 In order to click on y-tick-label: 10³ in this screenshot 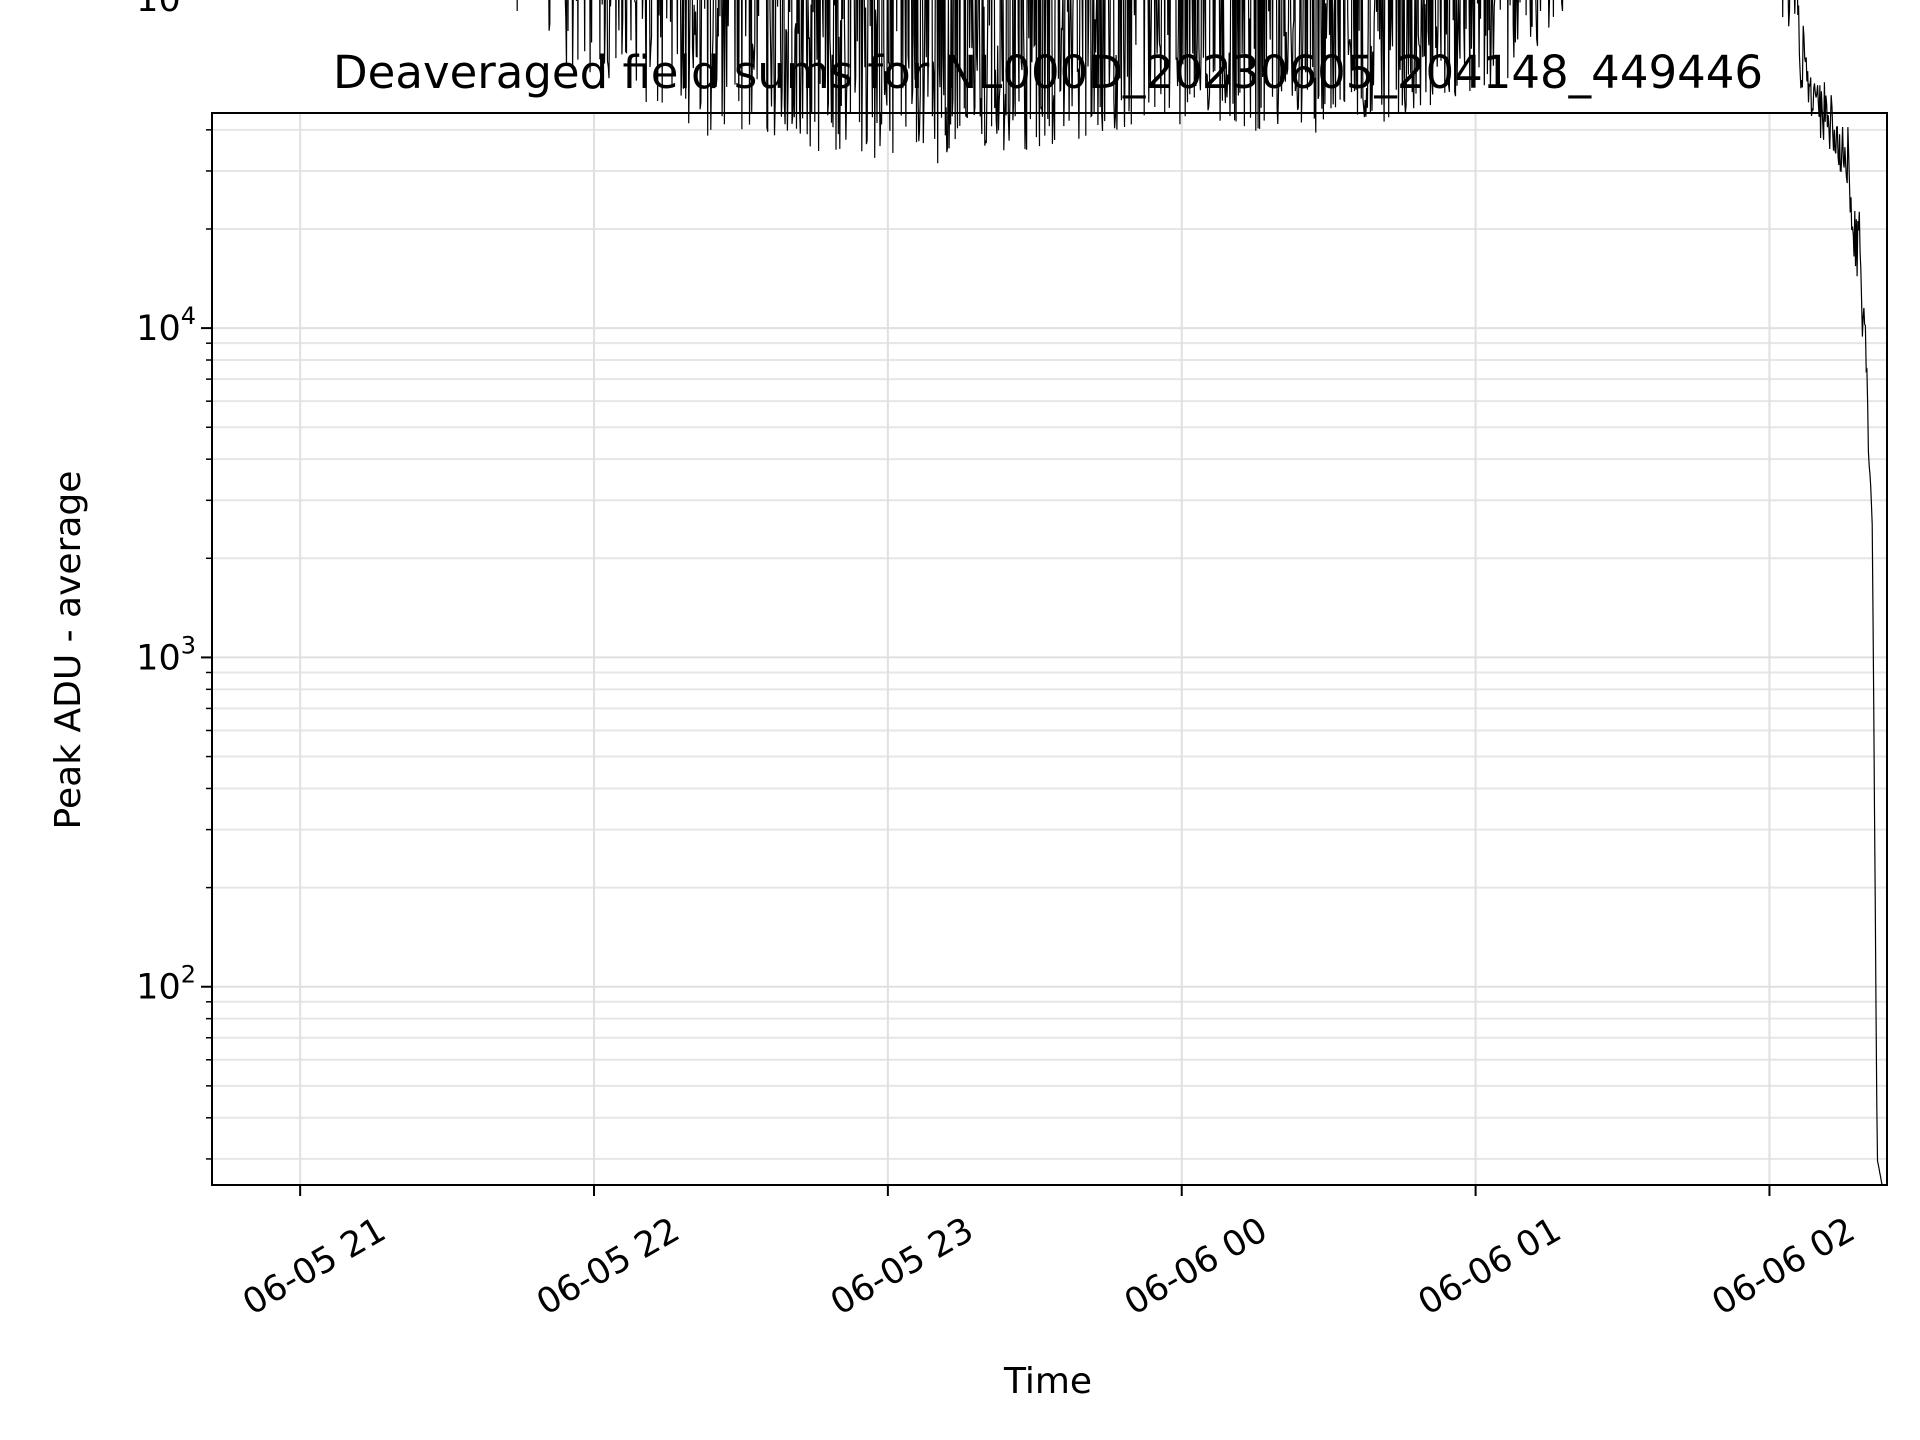, I will do `click(166, 654)`.